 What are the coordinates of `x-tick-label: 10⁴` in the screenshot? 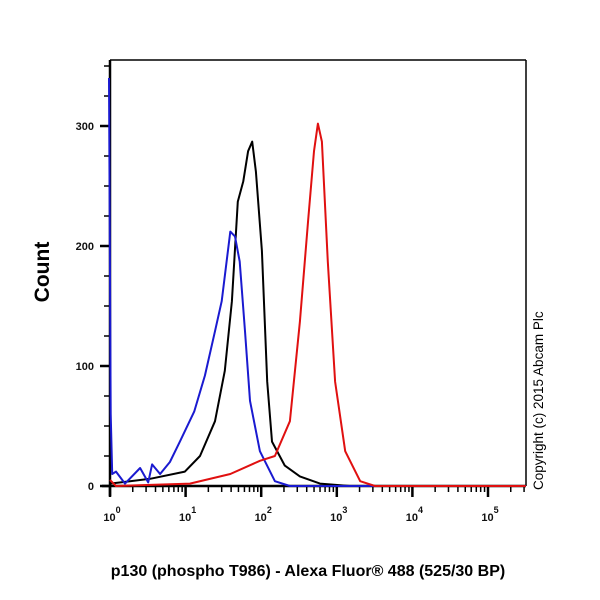 It's located at (414, 514).